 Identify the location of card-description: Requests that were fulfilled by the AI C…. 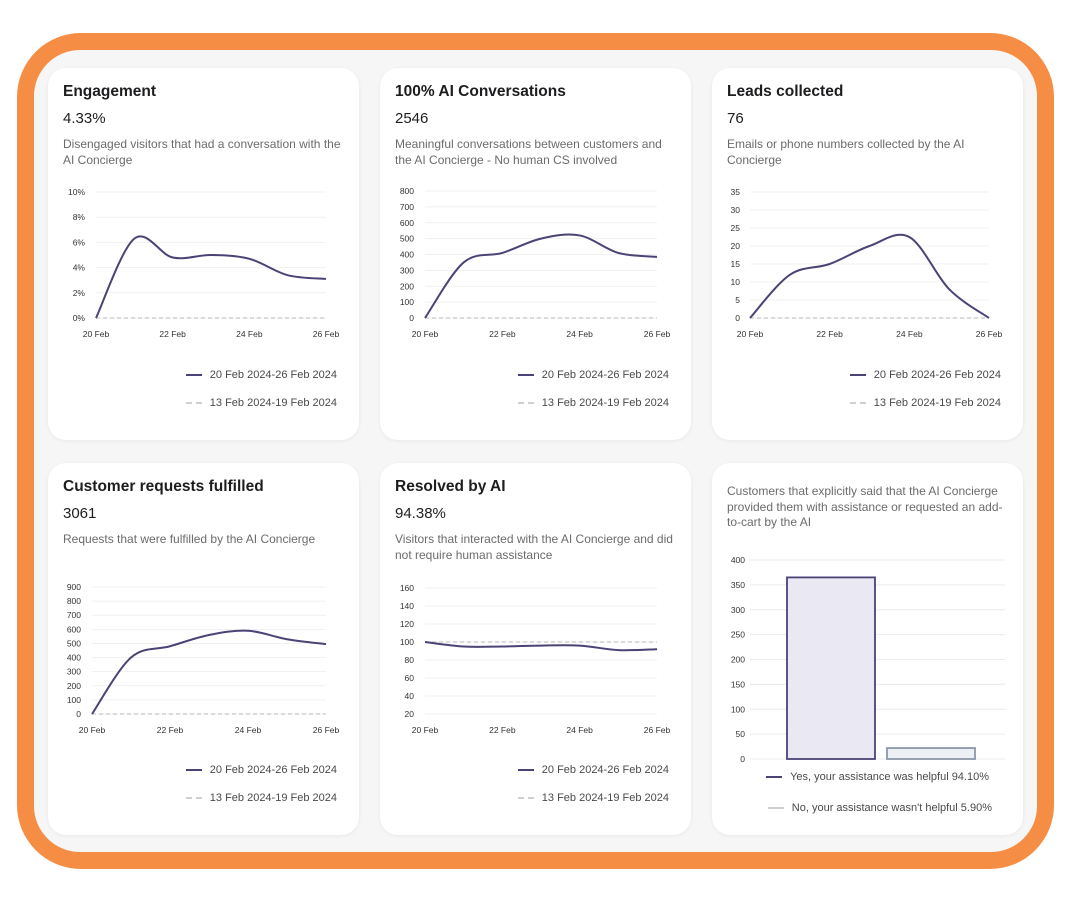
(189, 539).